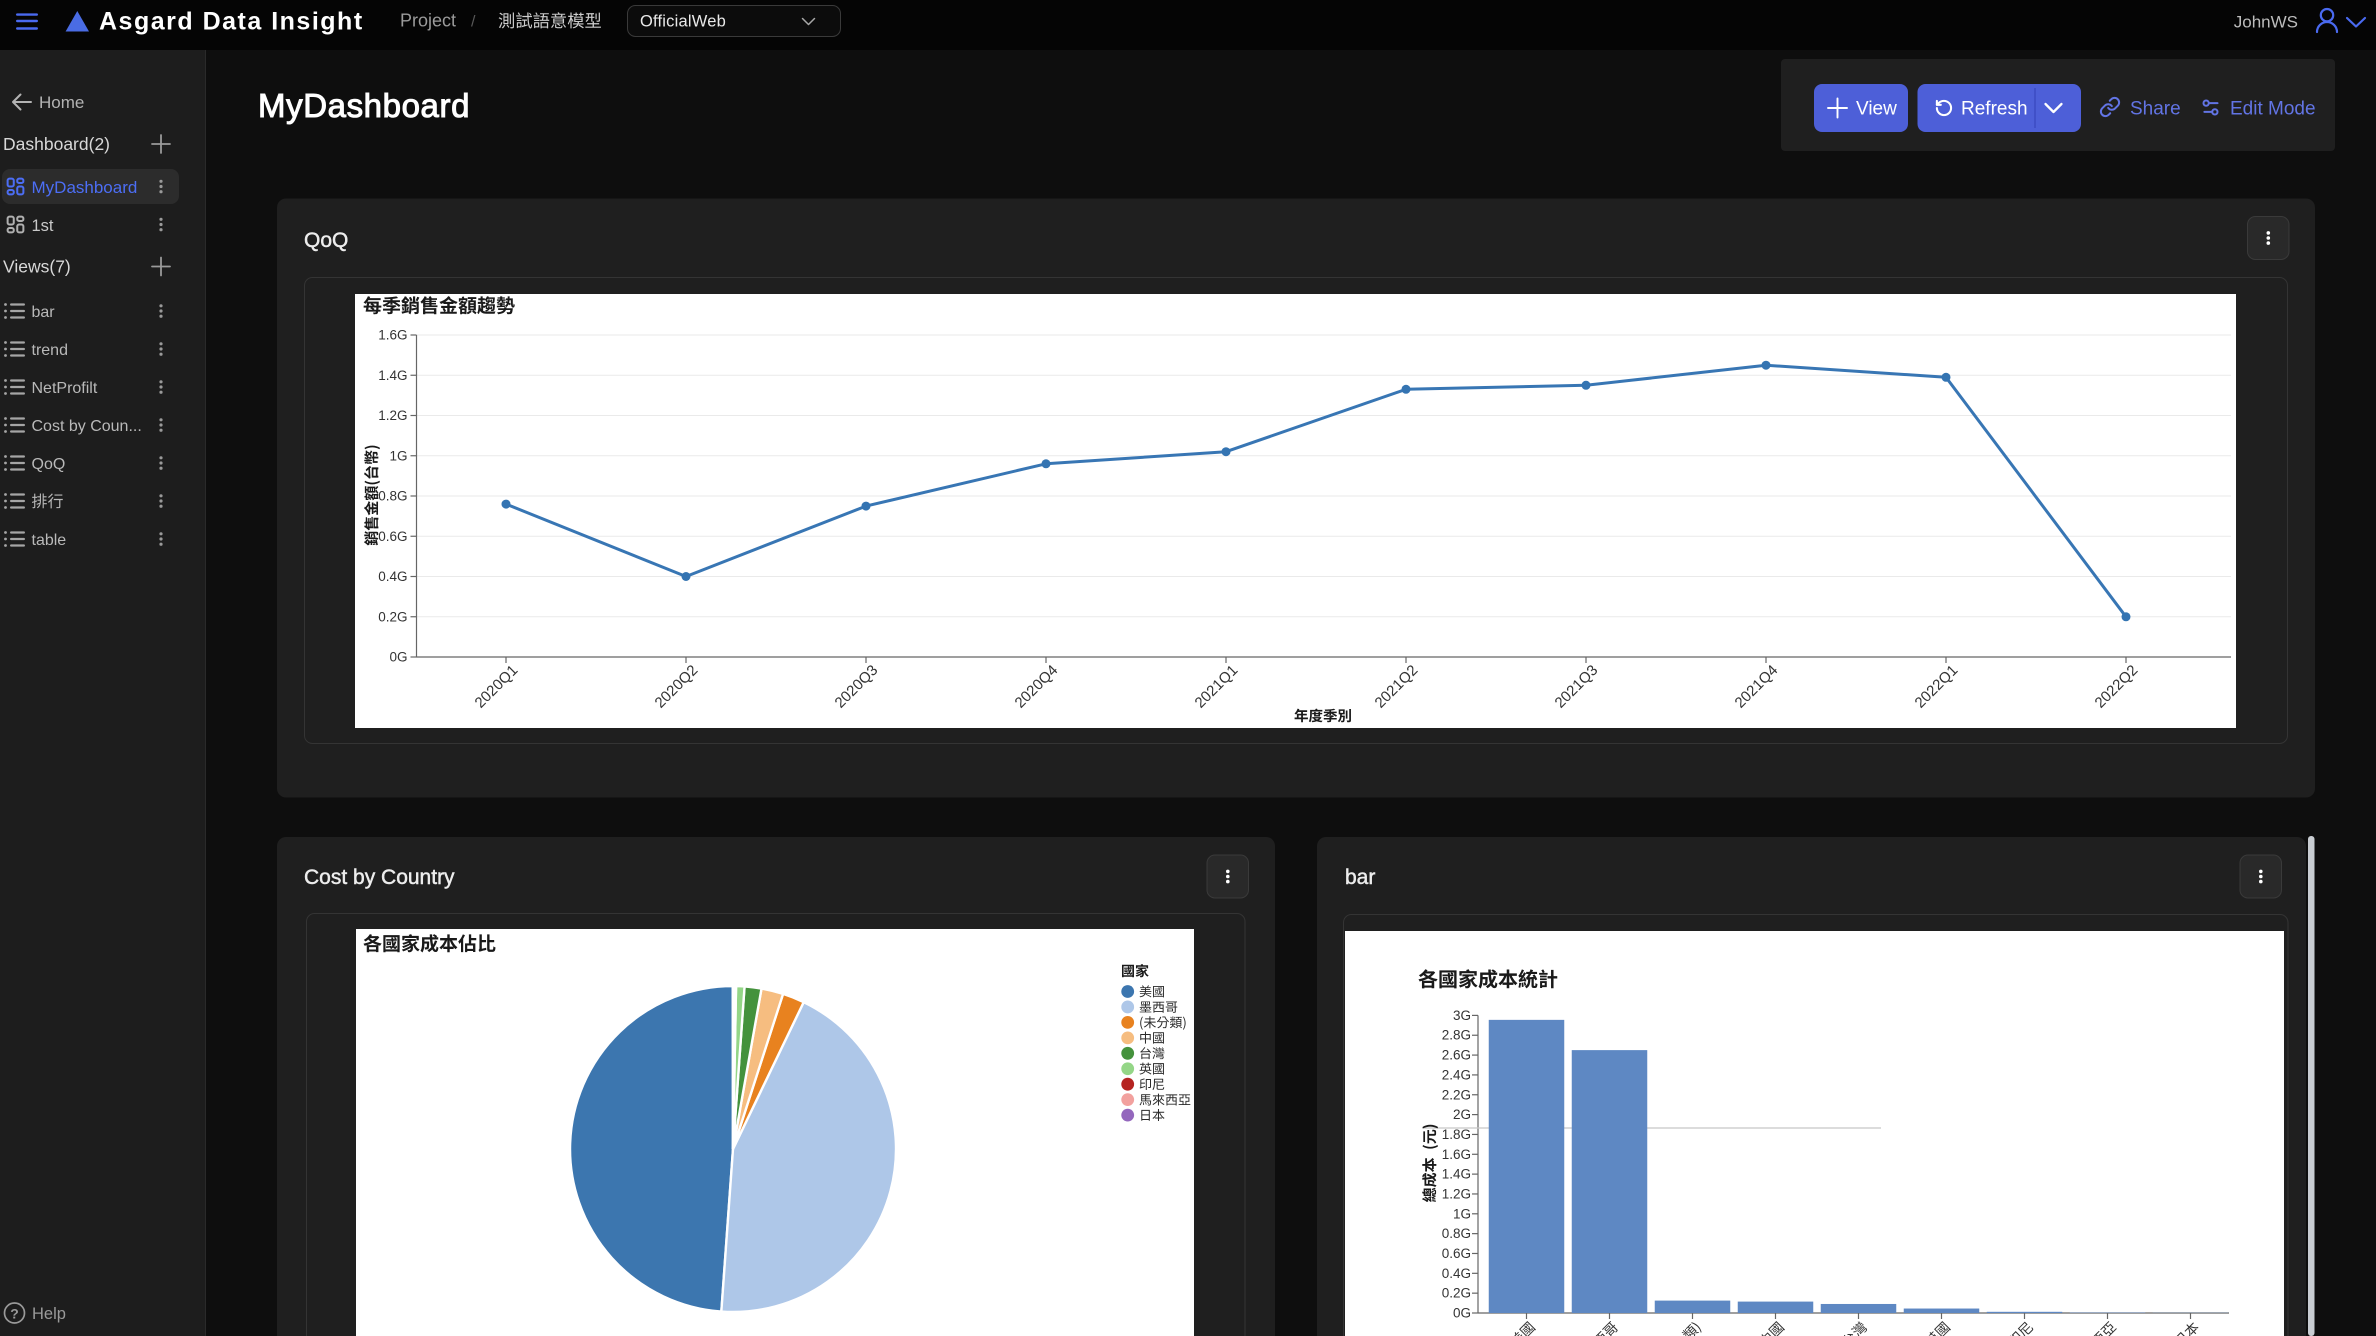 The image size is (2376, 1336). I want to click on svg-text: 1.8G, so click(1456, 1134).